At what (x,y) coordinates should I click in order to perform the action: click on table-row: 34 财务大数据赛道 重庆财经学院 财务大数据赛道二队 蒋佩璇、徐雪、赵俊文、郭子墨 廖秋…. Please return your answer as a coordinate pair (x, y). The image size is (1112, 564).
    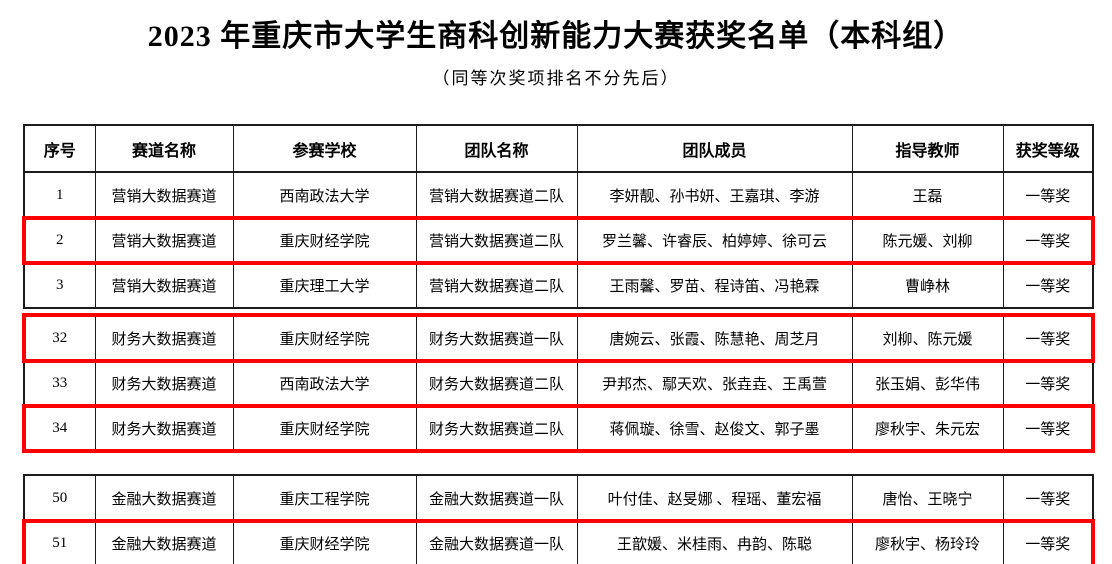
    Looking at the image, I should click on (558, 428).